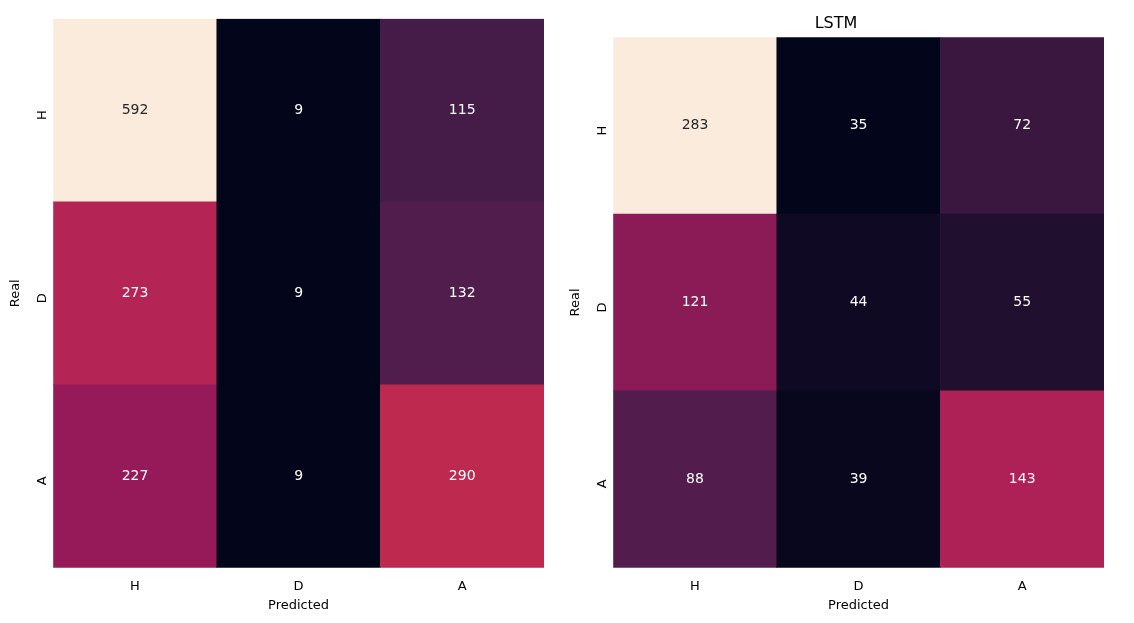 The height and width of the screenshot is (623, 1134). I want to click on data-label: 115, so click(462, 108).